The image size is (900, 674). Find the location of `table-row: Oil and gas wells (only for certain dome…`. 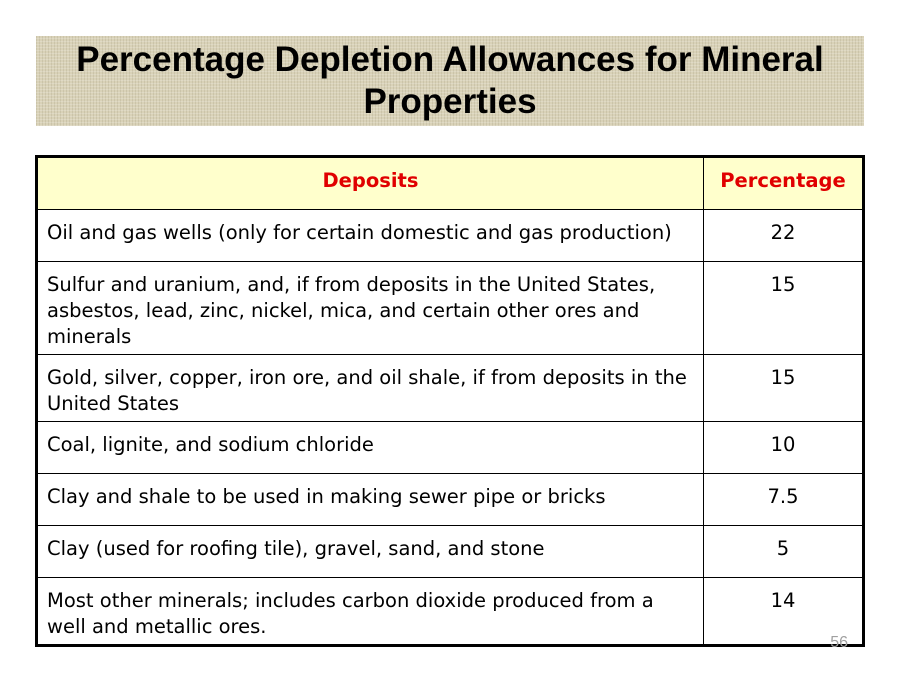

table-row: Oil and gas wells (only for certain dome… is located at coordinates (450, 235).